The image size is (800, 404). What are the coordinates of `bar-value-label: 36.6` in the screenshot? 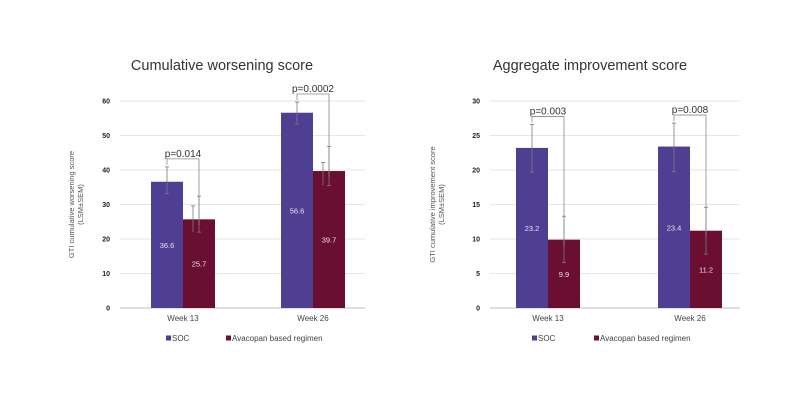 It's located at (167, 245).